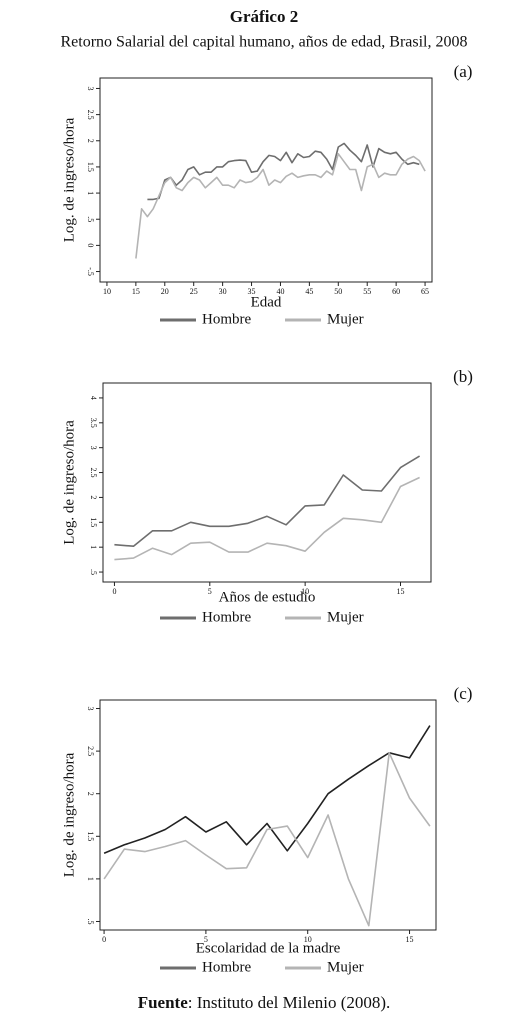  I want to click on x-tick-label: 50, so click(338, 291).